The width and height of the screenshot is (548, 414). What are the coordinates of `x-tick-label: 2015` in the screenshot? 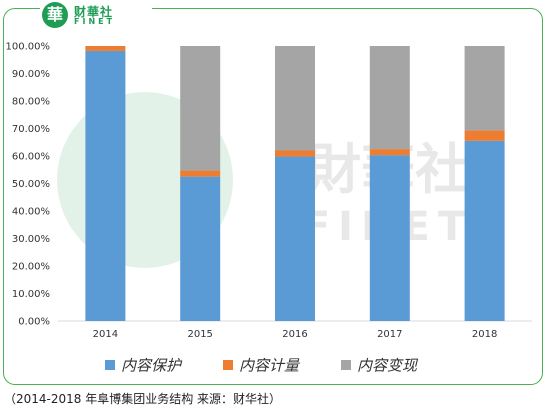 It's located at (199, 334).